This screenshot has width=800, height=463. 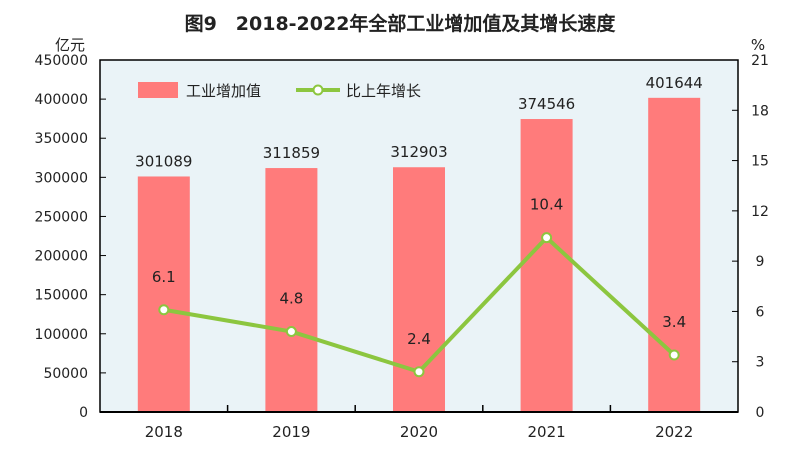 What do you see at coordinates (223, 91) in the screenshot?
I see `legend-bar-label: 工业增加值` at bounding box center [223, 91].